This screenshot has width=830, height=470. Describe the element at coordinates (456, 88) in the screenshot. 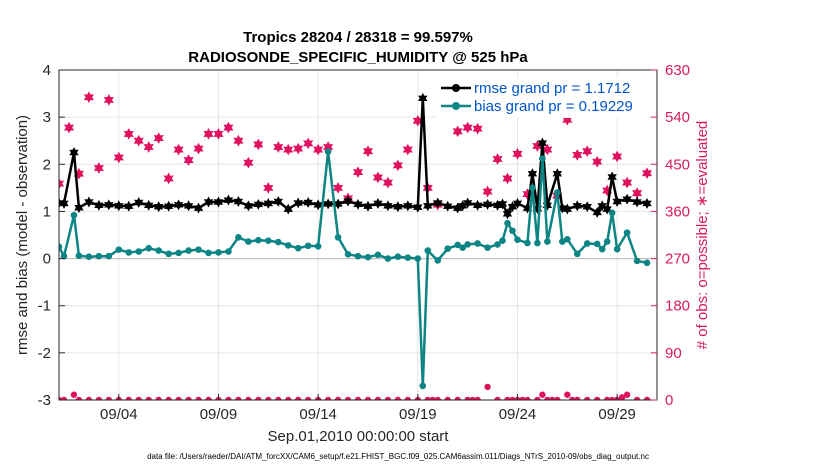

I see `legend-rmse-marker` at that location.